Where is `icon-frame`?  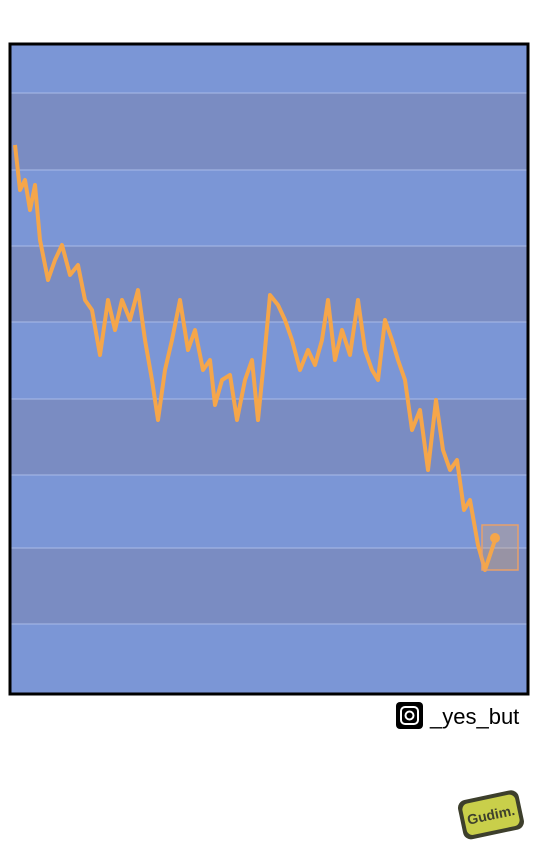
icon-frame is located at coordinates (409, 715).